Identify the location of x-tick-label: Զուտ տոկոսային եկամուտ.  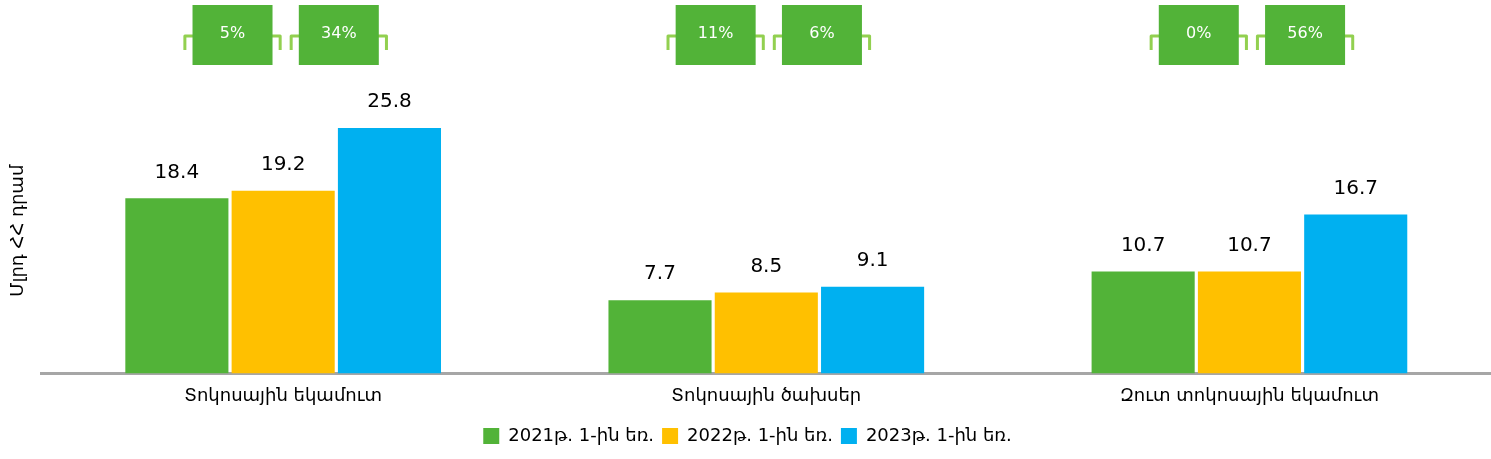
(1249, 394).